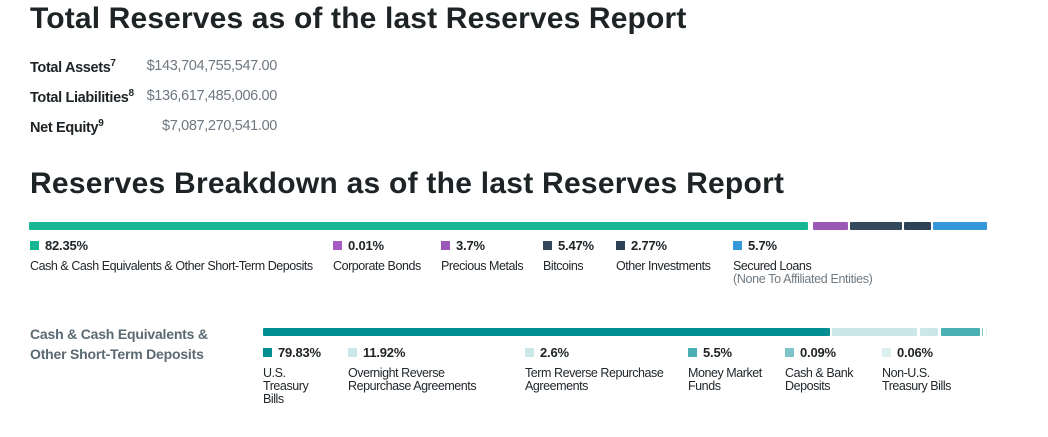 Image resolution: width=1048 pixels, height=437 pixels. Describe the element at coordinates (563, 266) in the screenshot. I see `legend-label: Bitcoins` at that location.